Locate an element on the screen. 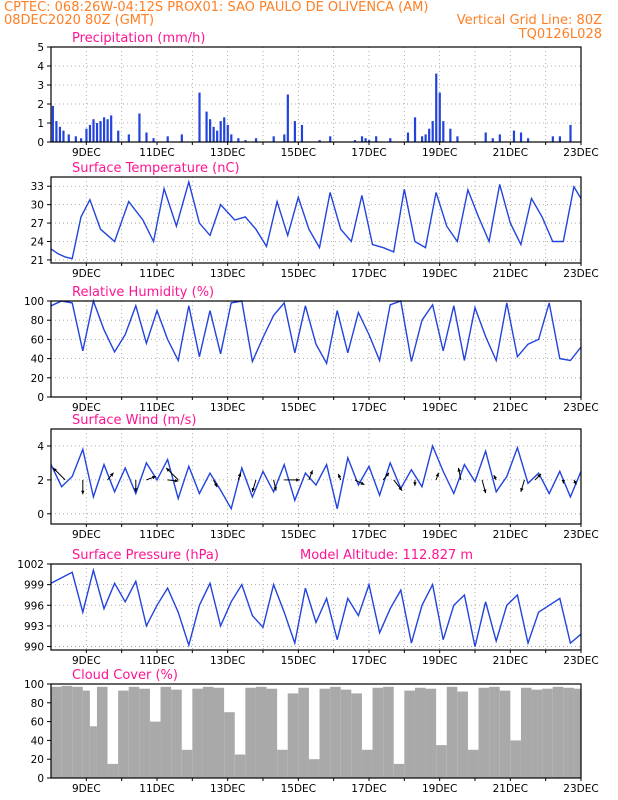 Image resolution: width=618 pixels, height=800 pixels. y-tick-label: 30 is located at coordinates (37, 206).